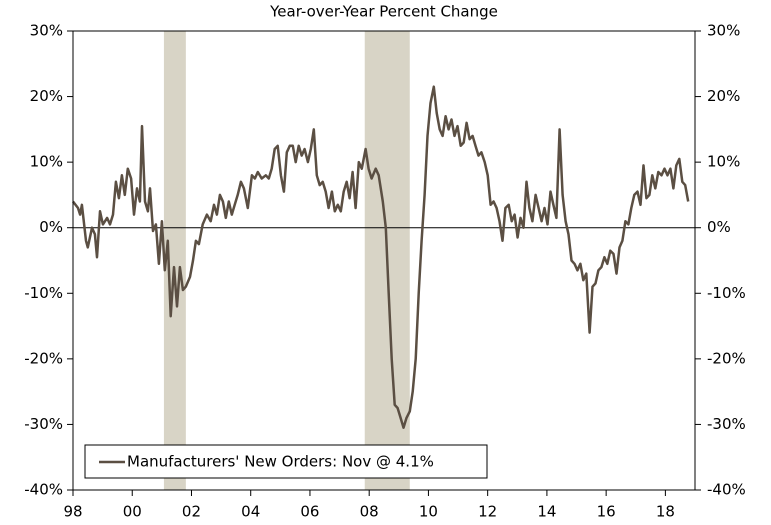 This screenshot has width=771, height=525. What do you see at coordinates (723, 31) in the screenshot?
I see `y2-tick-label: 30%` at bounding box center [723, 31].